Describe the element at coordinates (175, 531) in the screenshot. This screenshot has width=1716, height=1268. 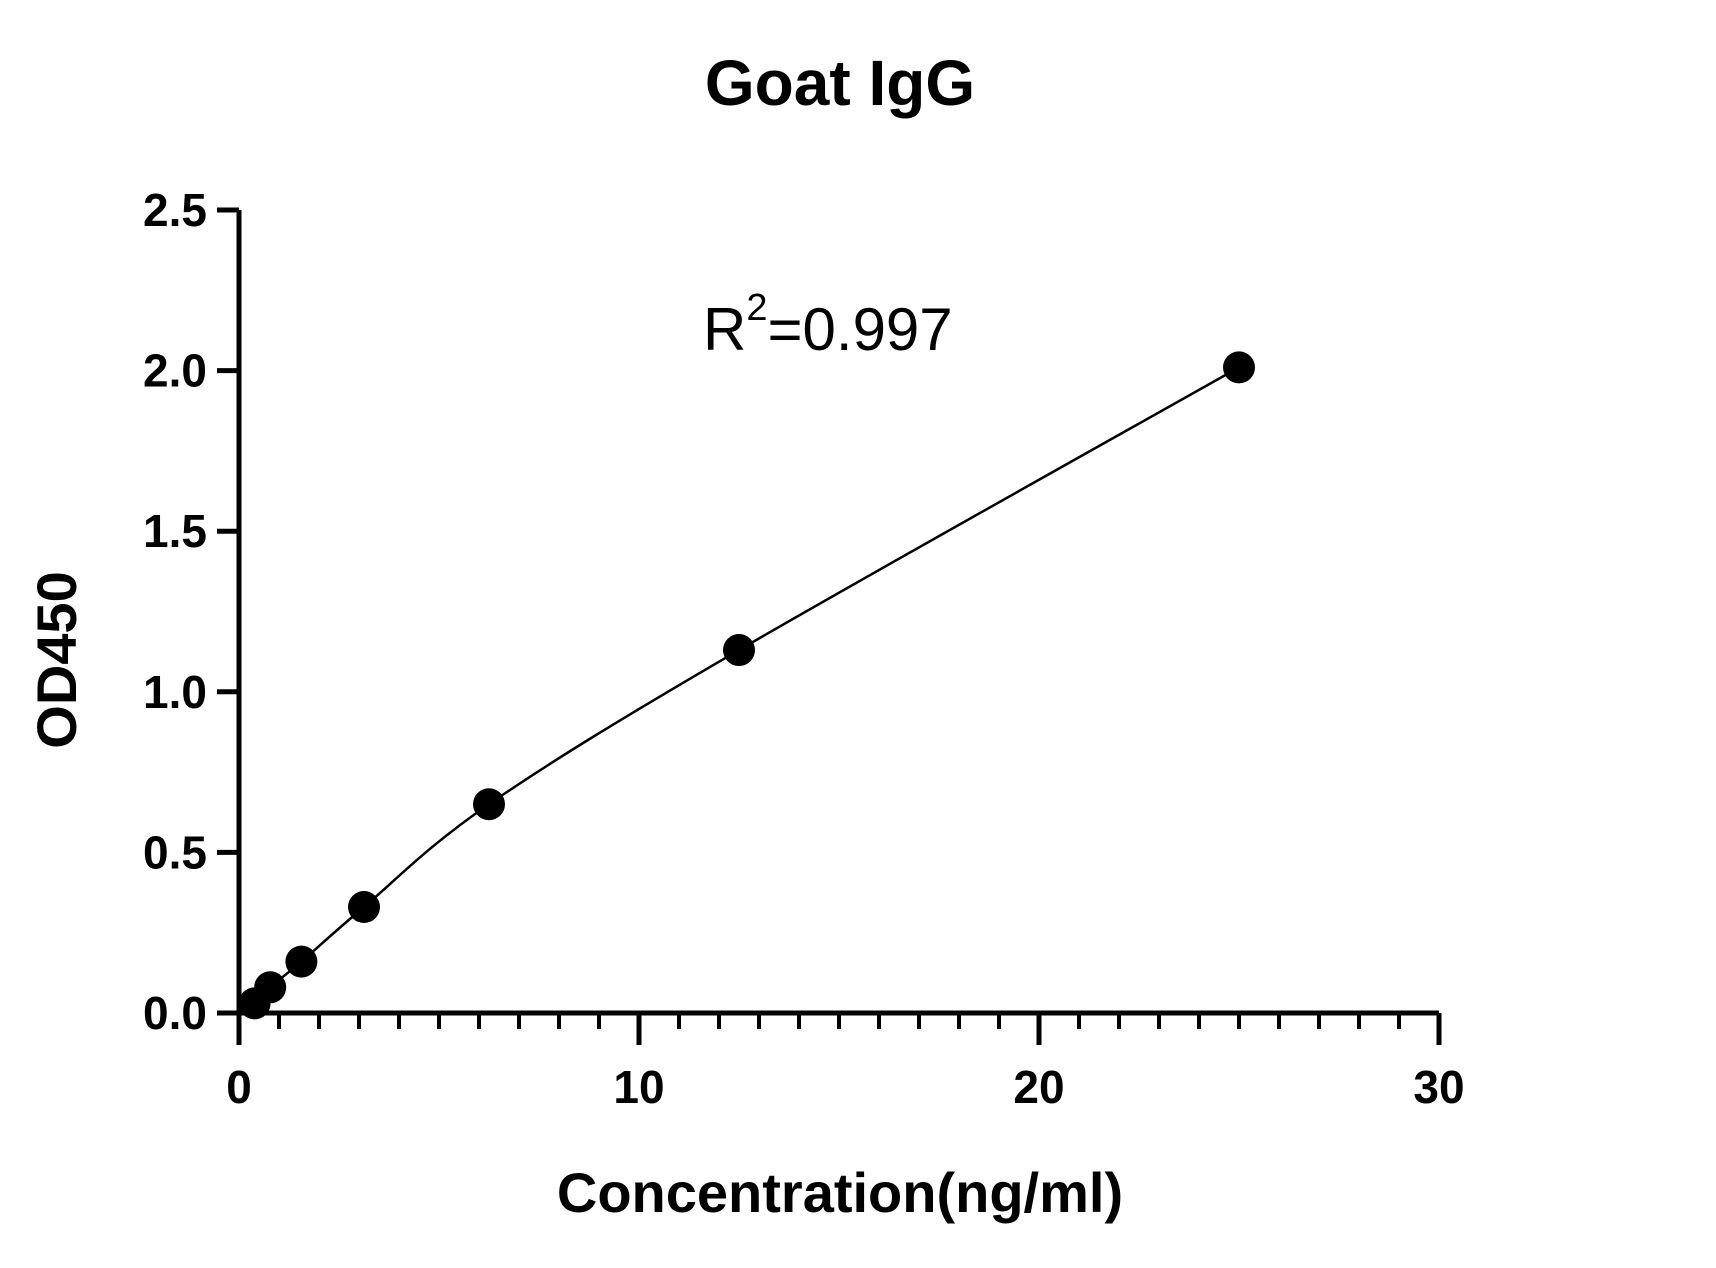
I see `y-tick-label: 1.5` at that location.